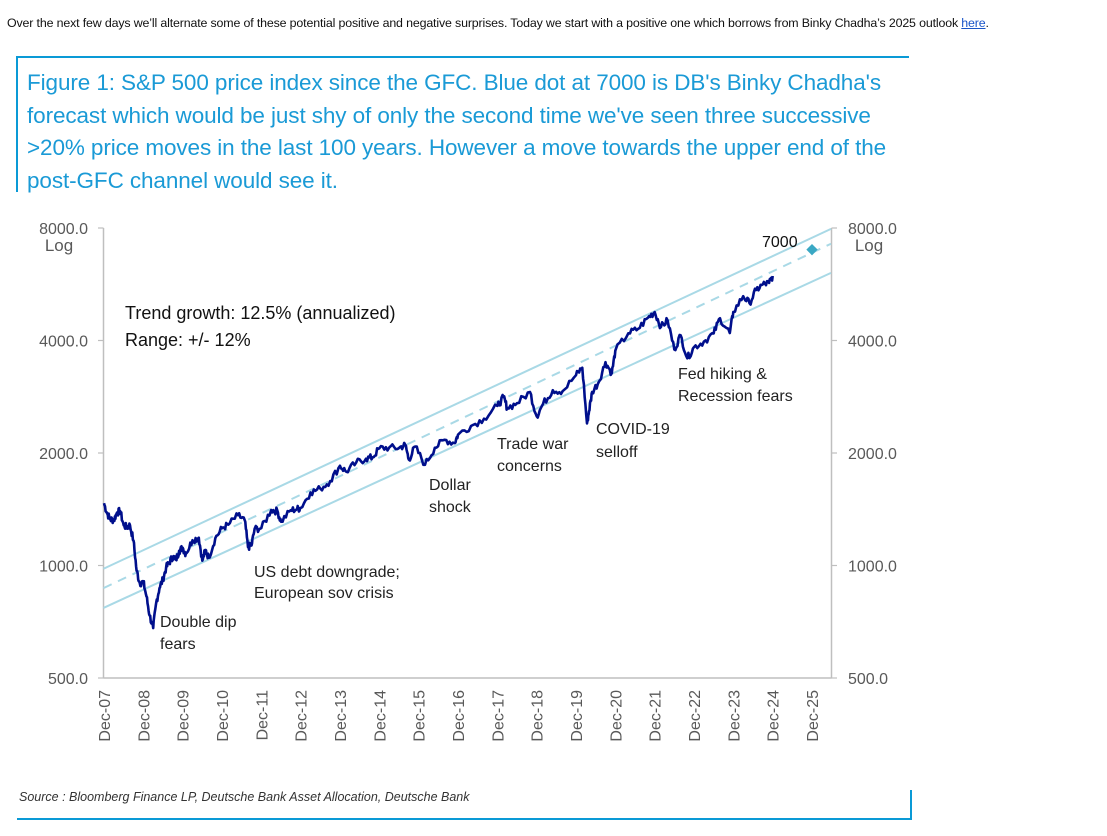  Describe the element at coordinates (577, 716) in the screenshot. I see `x-tick-label: Dec-19` at that location.